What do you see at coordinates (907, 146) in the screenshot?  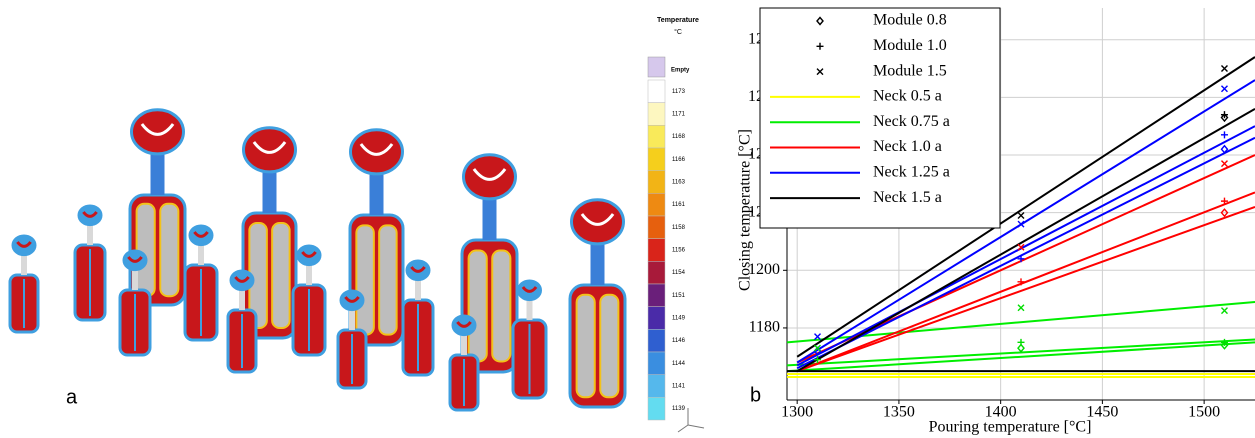 I see `legend-label: Neck 1.0 a` at bounding box center [907, 146].